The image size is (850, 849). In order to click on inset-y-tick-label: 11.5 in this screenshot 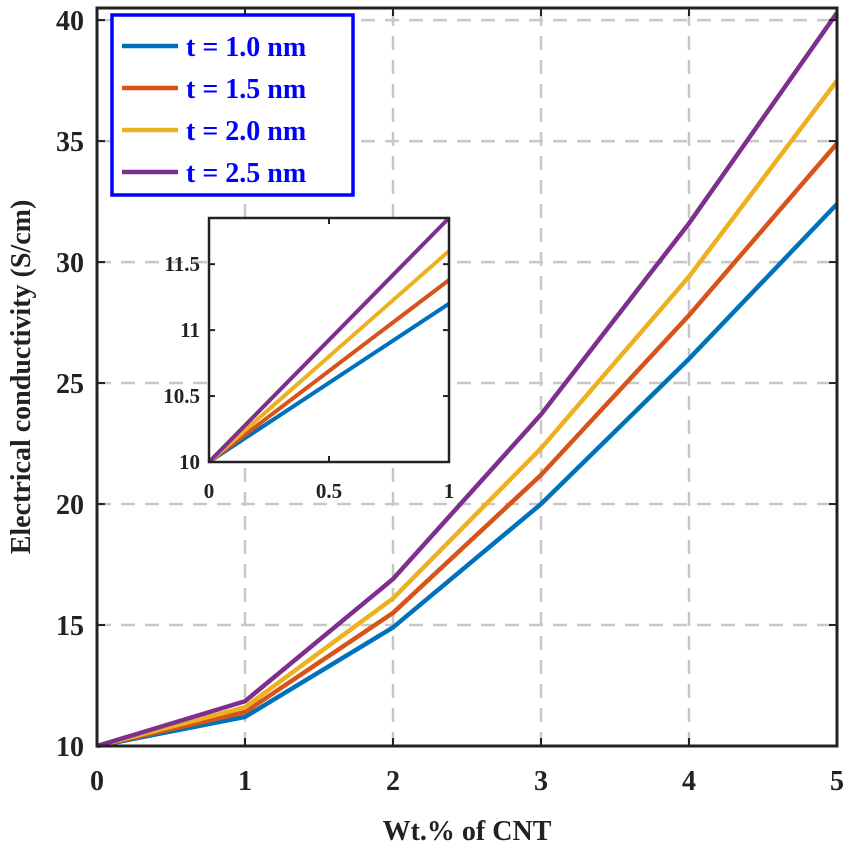, I will do `click(182, 264)`.